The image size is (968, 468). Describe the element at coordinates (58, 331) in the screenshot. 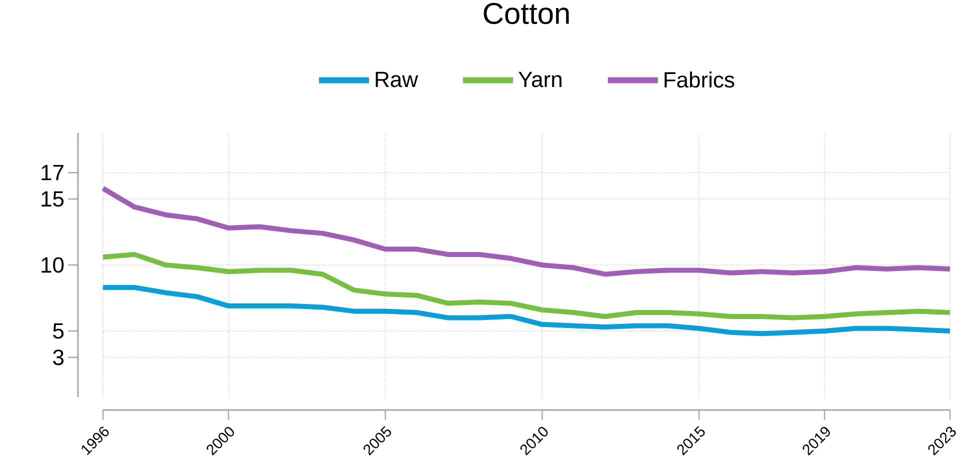

I see `y-tick-label: 5` at that location.